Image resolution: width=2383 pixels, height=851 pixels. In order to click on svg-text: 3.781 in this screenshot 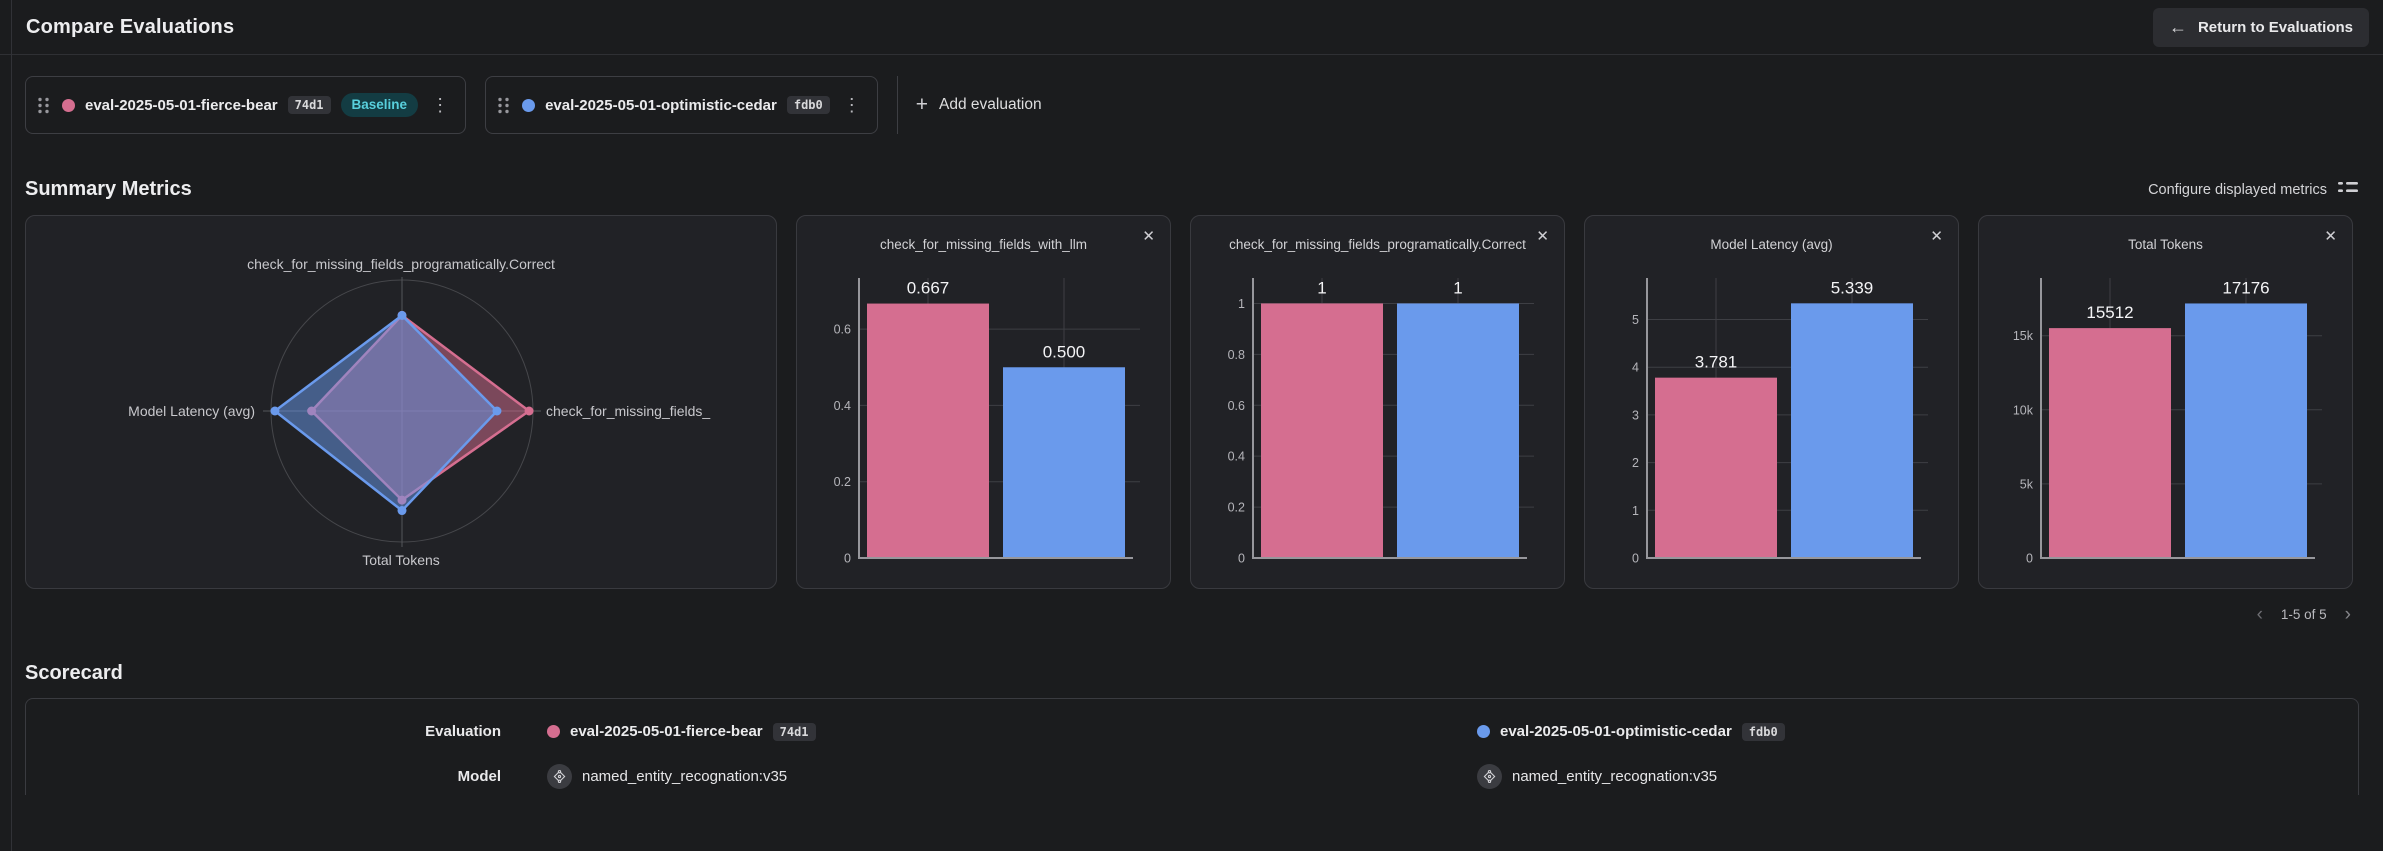, I will do `click(1716, 362)`.